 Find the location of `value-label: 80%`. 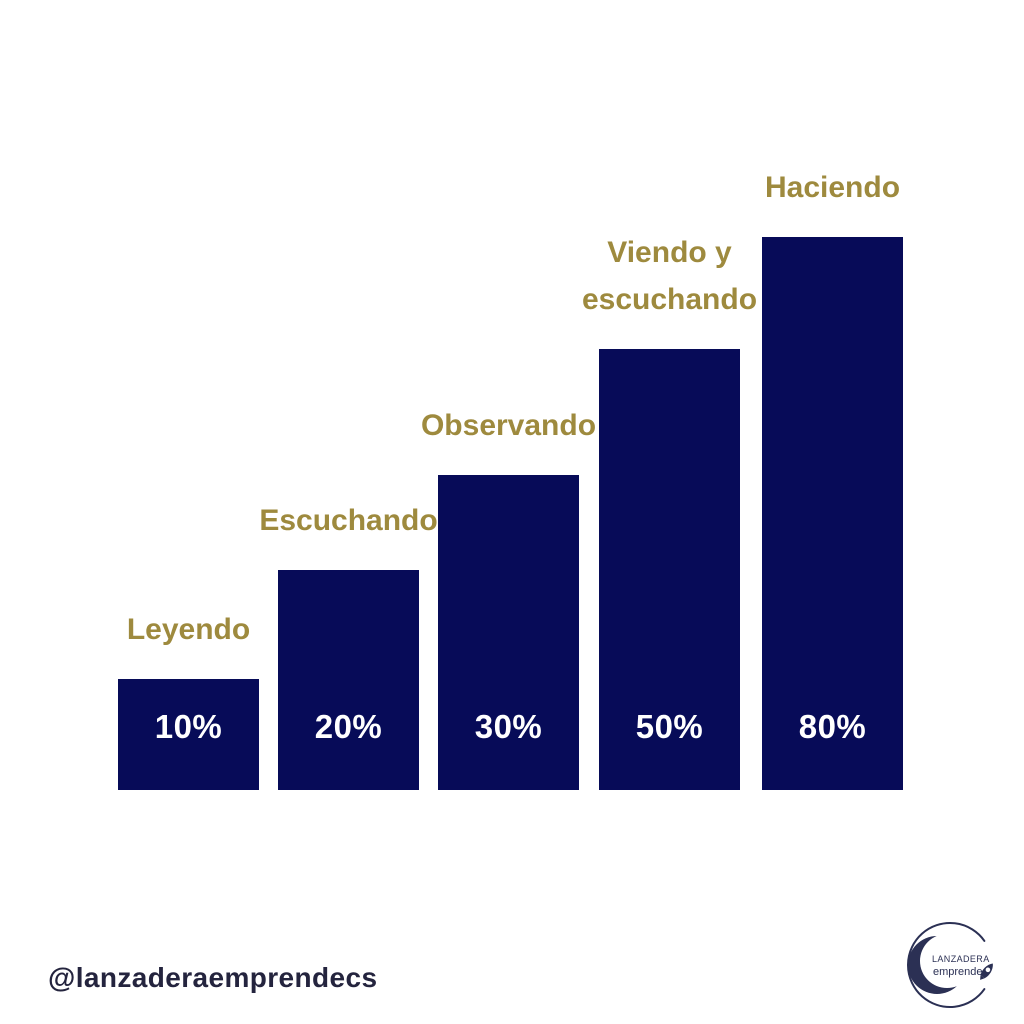

value-label: 80% is located at coordinates (832, 726).